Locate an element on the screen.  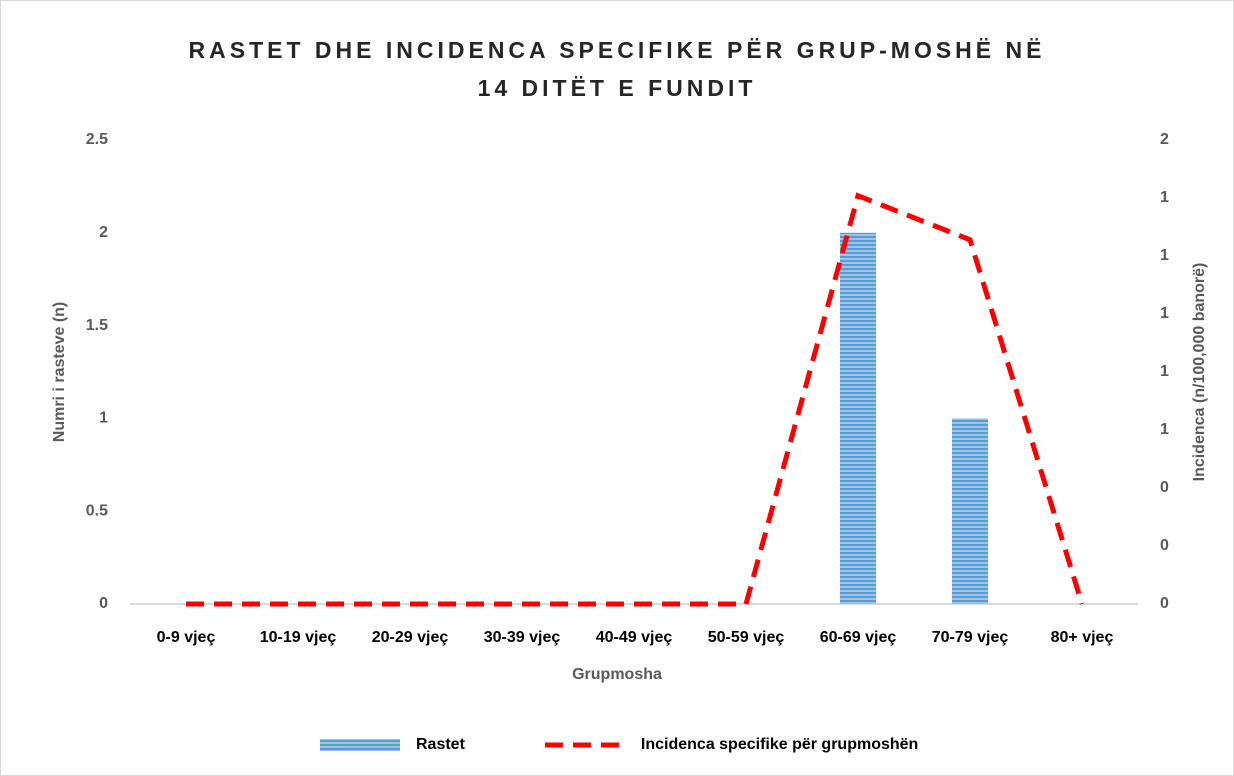
legend-label: Rastet is located at coordinates (441, 744).